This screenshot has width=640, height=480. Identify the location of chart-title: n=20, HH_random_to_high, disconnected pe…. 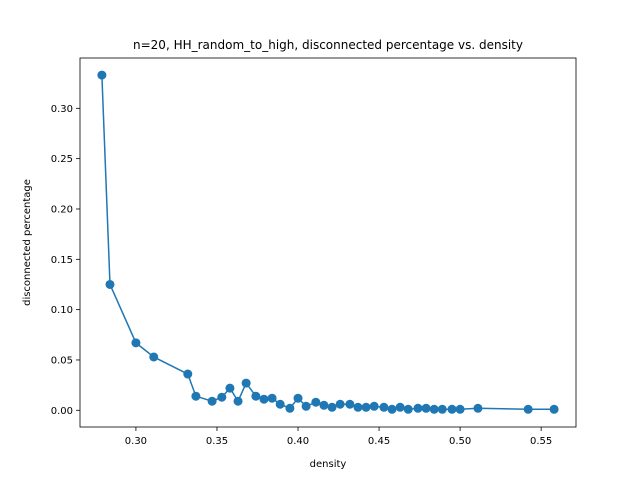
(328, 45).